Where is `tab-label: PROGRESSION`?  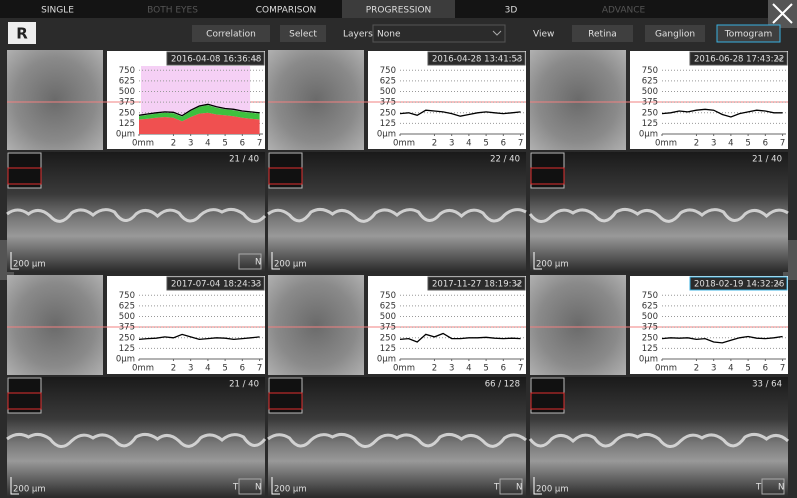
tab-label: PROGRESSION is located at coordinates (399, 11).